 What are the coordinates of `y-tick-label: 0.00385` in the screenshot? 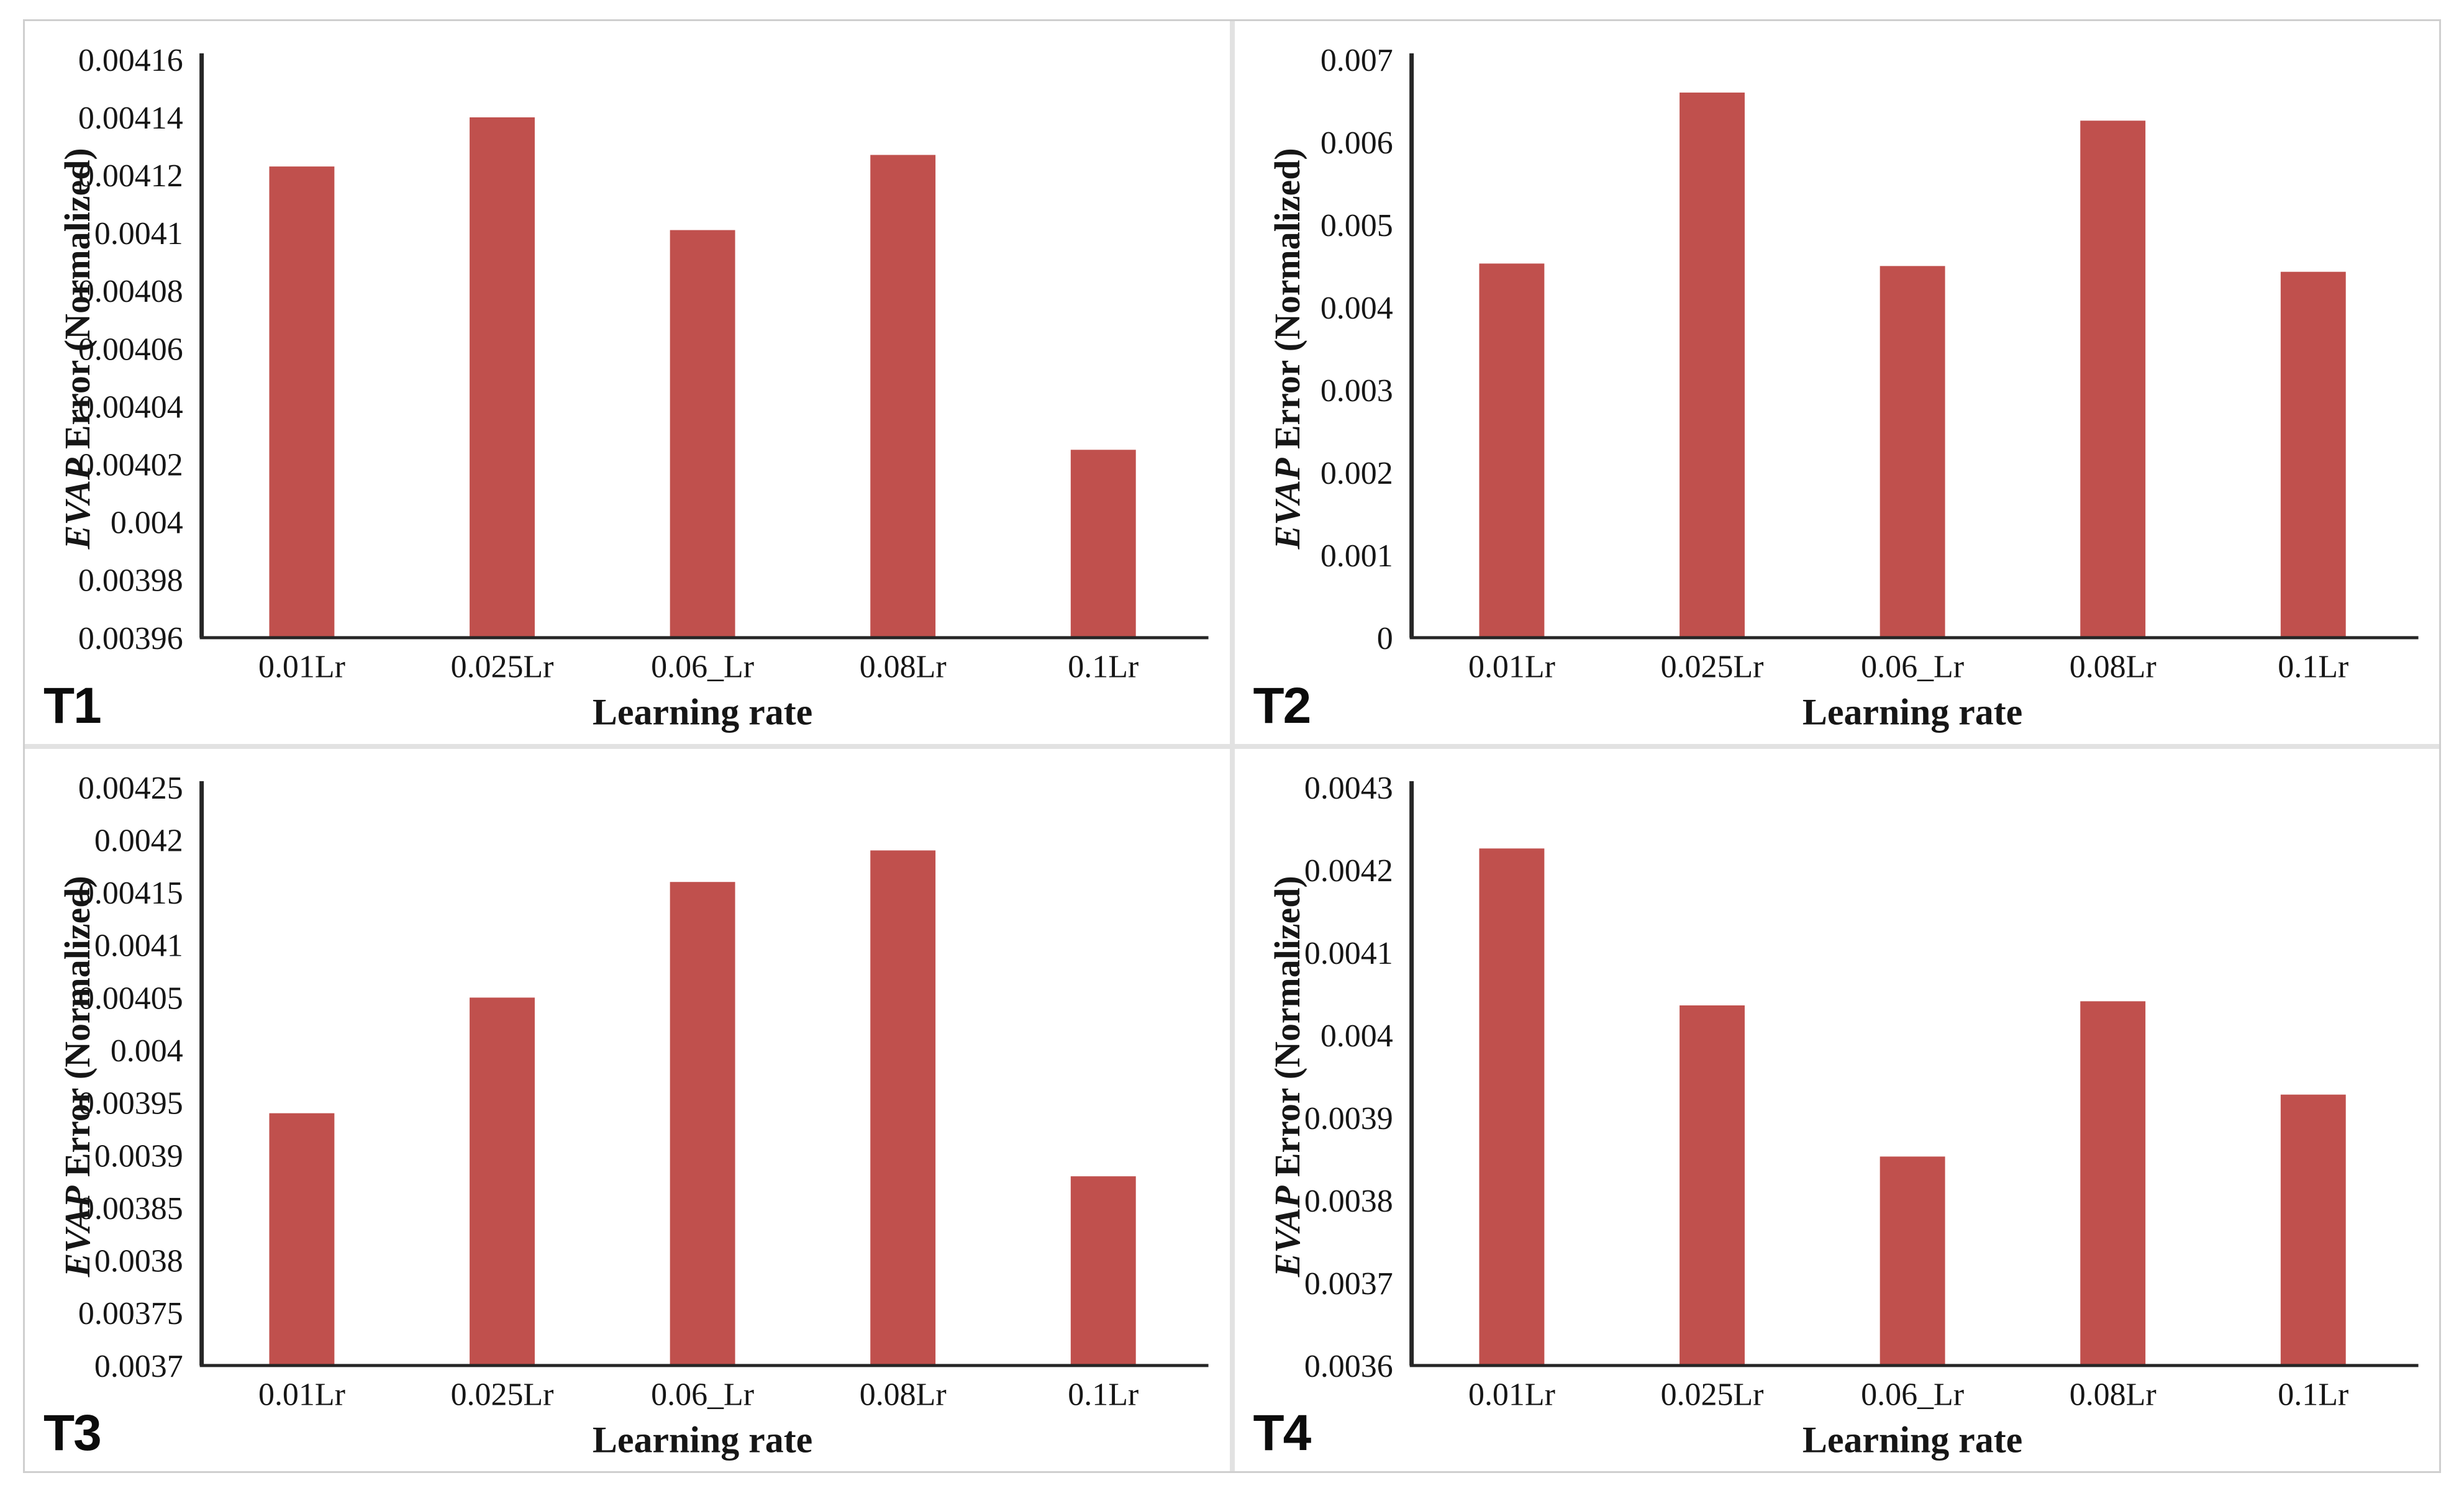 It's located at (130, 1208).